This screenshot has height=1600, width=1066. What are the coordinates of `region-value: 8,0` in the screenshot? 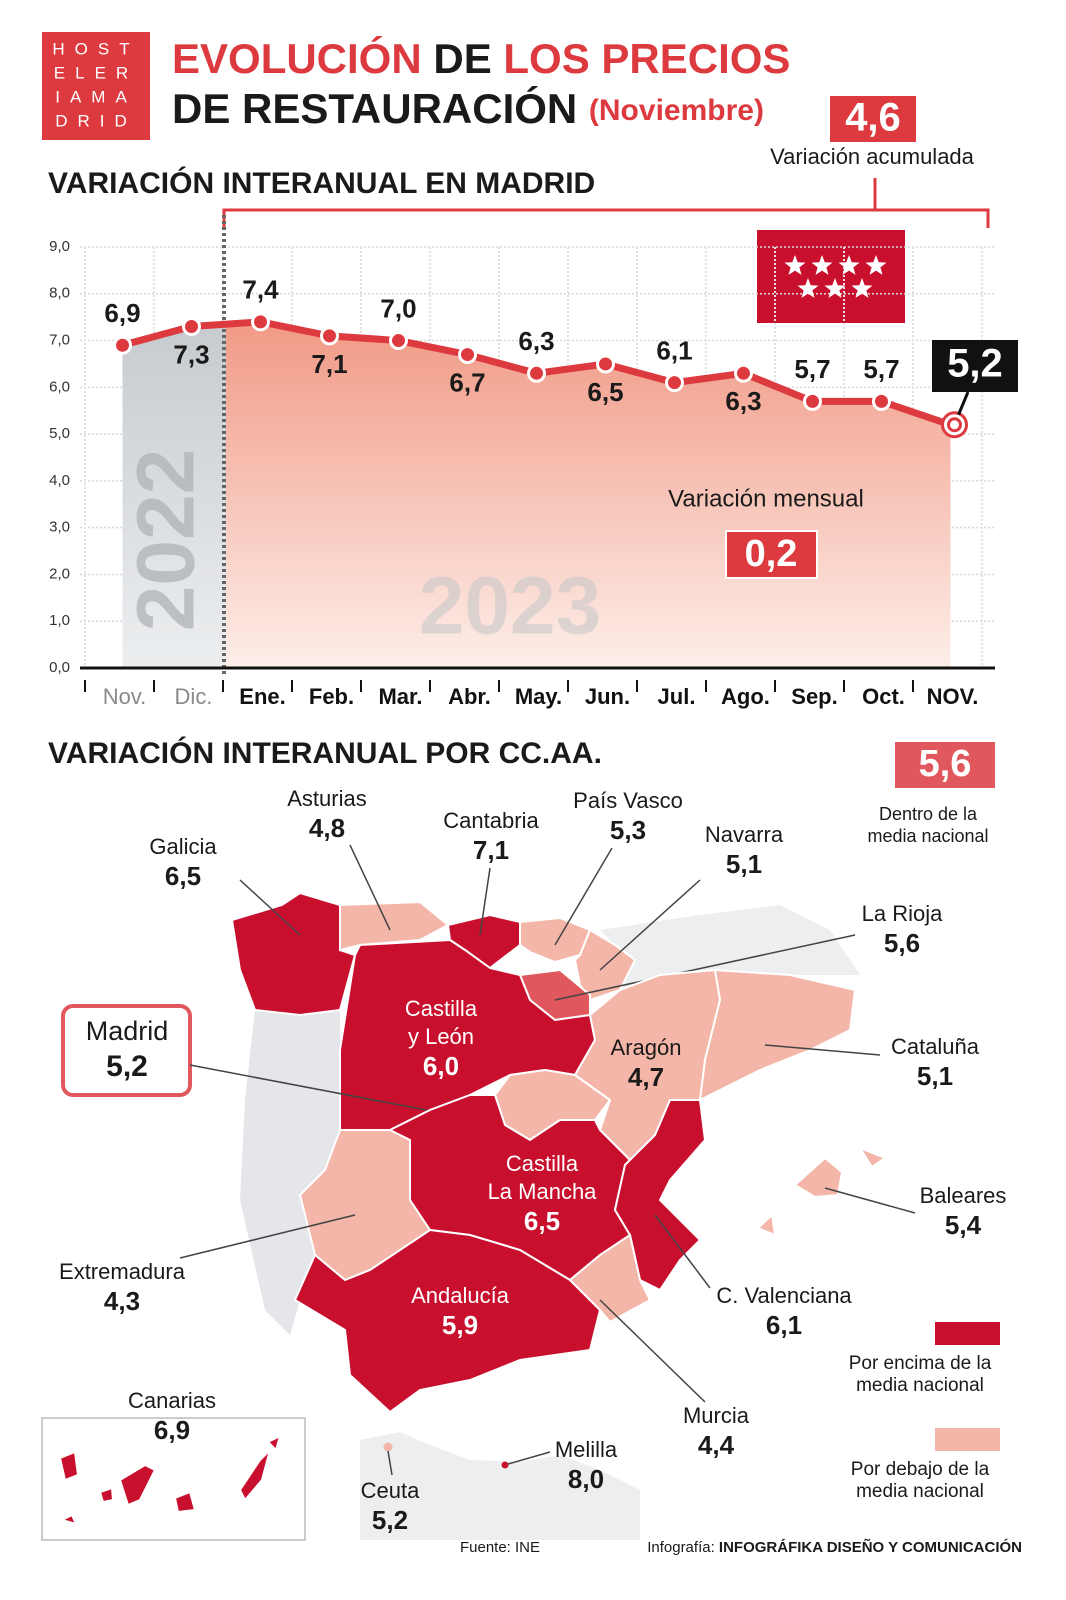 It's located at (586, 1479).